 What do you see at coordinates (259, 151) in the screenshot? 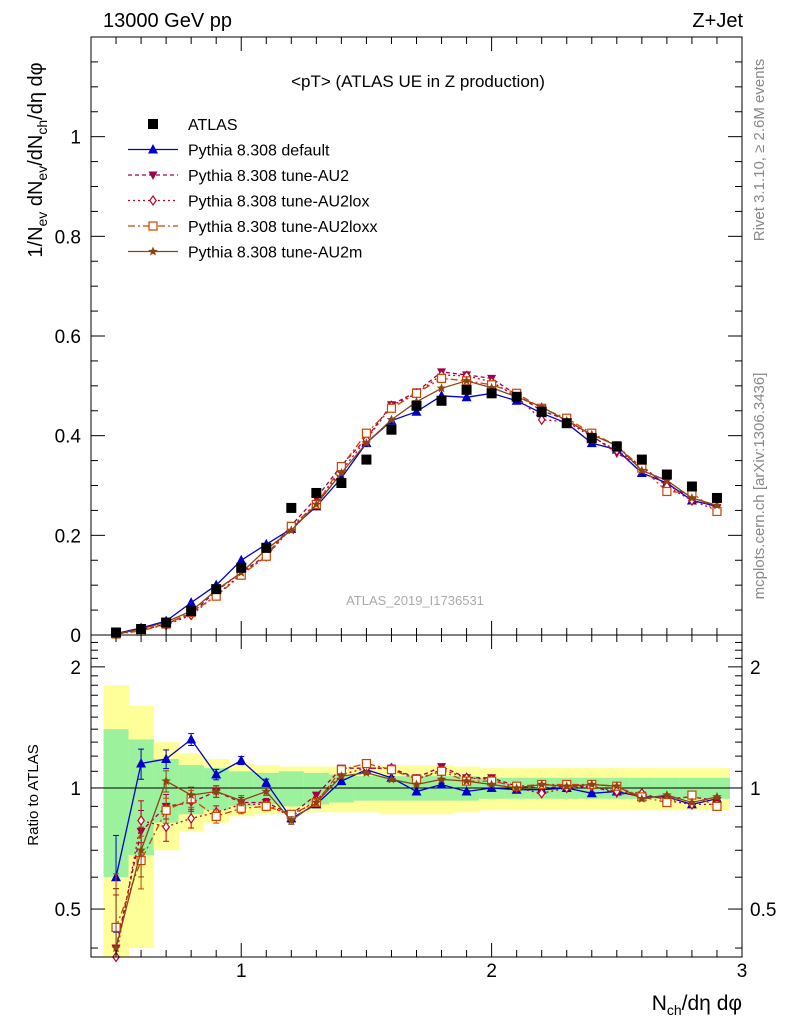
I see `legend-label: Pythia 8.308 default` at bounding box center [259, 151].